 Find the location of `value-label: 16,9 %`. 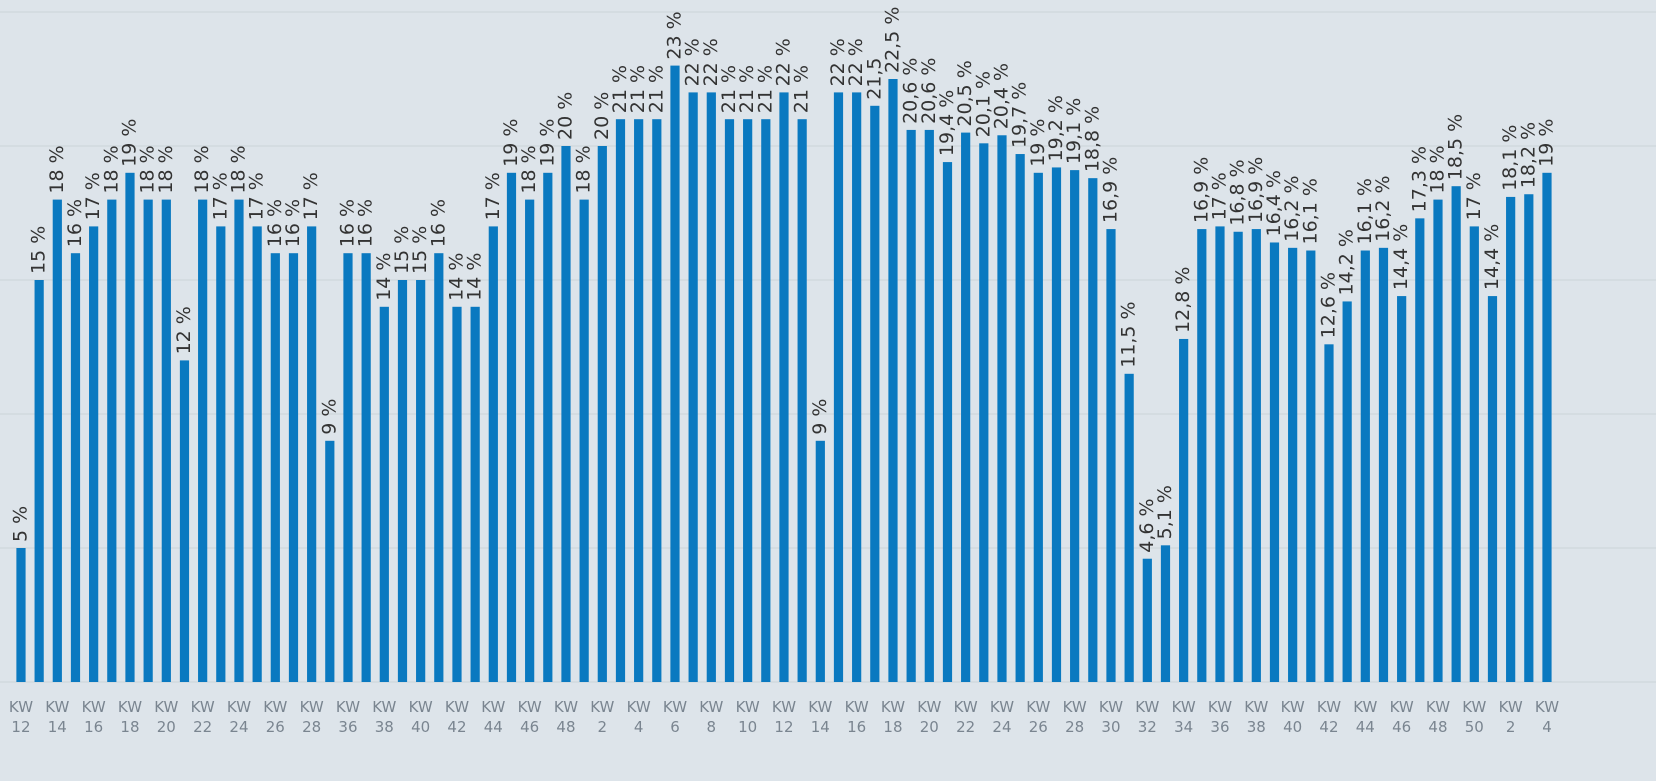

value-label: 16,9 % is located at coordinates (1201, 190).